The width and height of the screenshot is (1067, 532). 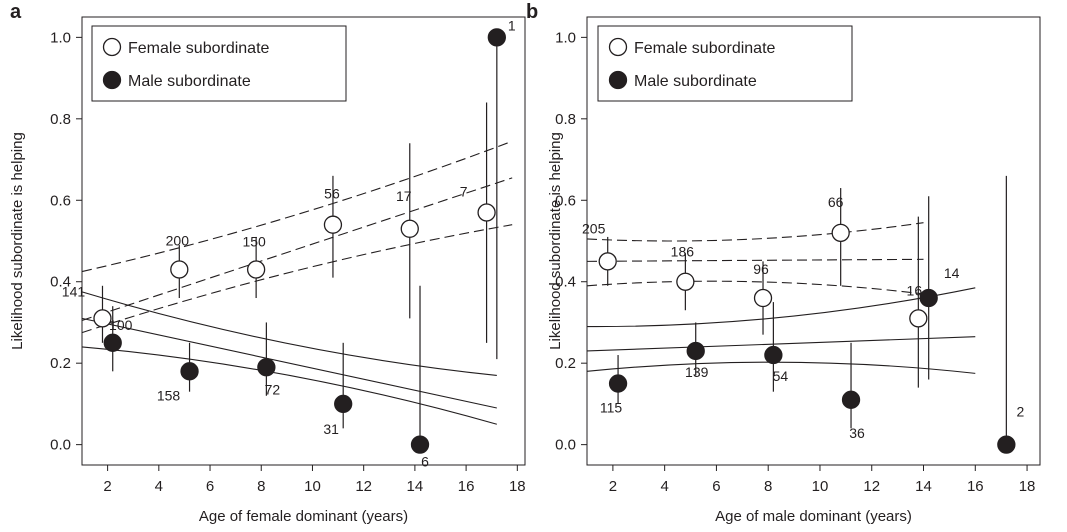 I want to click on sample-size-label: 14, so click(x=952, y=273).